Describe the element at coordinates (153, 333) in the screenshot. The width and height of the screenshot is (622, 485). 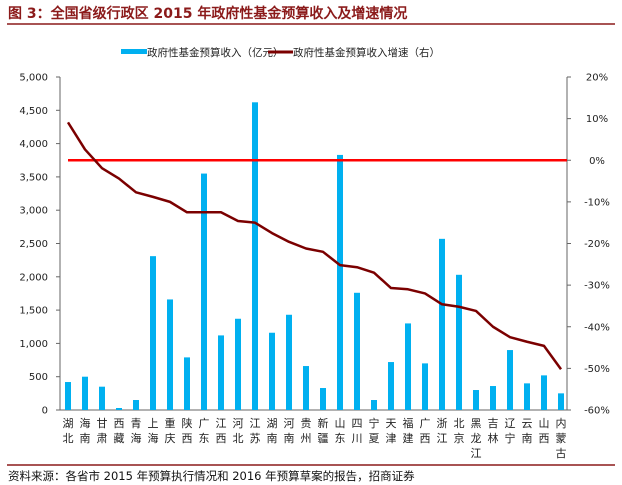
I see `bar-上海` at that location.